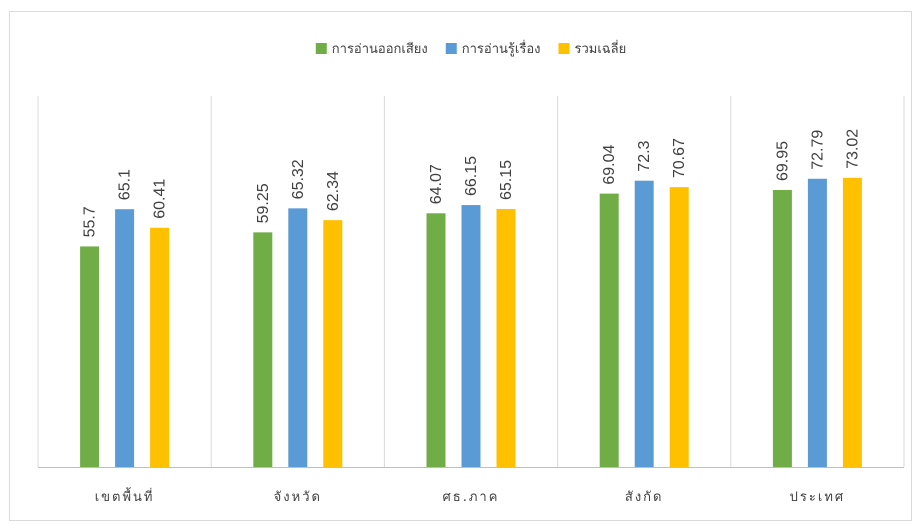 The width and height of the screenshot is (920, 524). I want to click on data-label: 73.02, so click(852, 149).